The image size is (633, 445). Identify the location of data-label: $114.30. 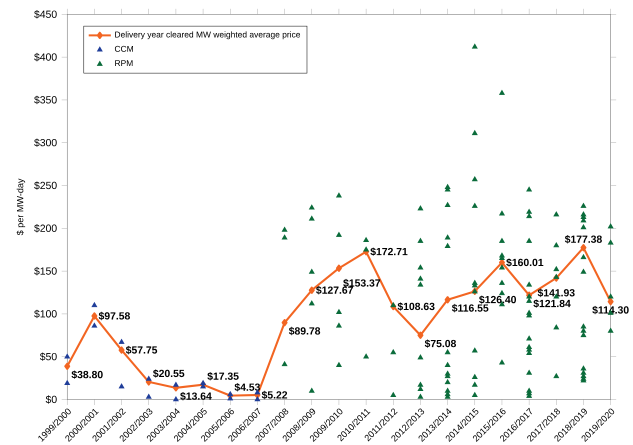
(610, 310).